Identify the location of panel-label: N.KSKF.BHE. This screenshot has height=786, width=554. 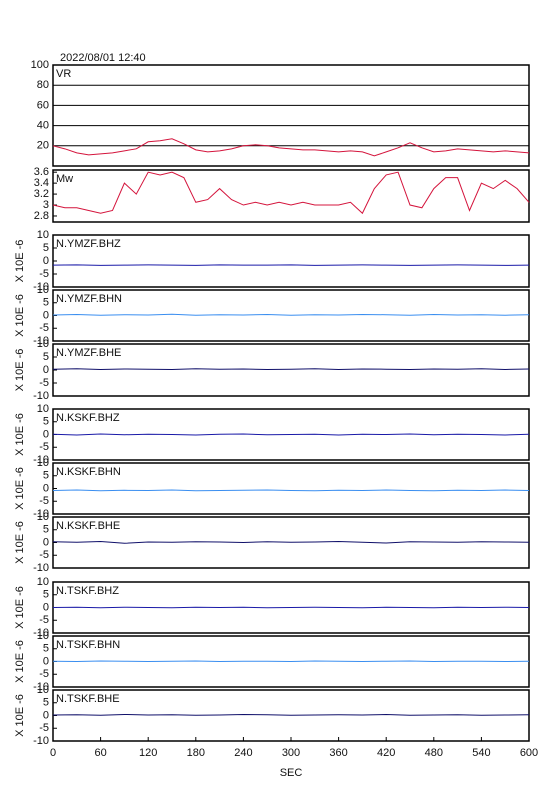
(88, 526).